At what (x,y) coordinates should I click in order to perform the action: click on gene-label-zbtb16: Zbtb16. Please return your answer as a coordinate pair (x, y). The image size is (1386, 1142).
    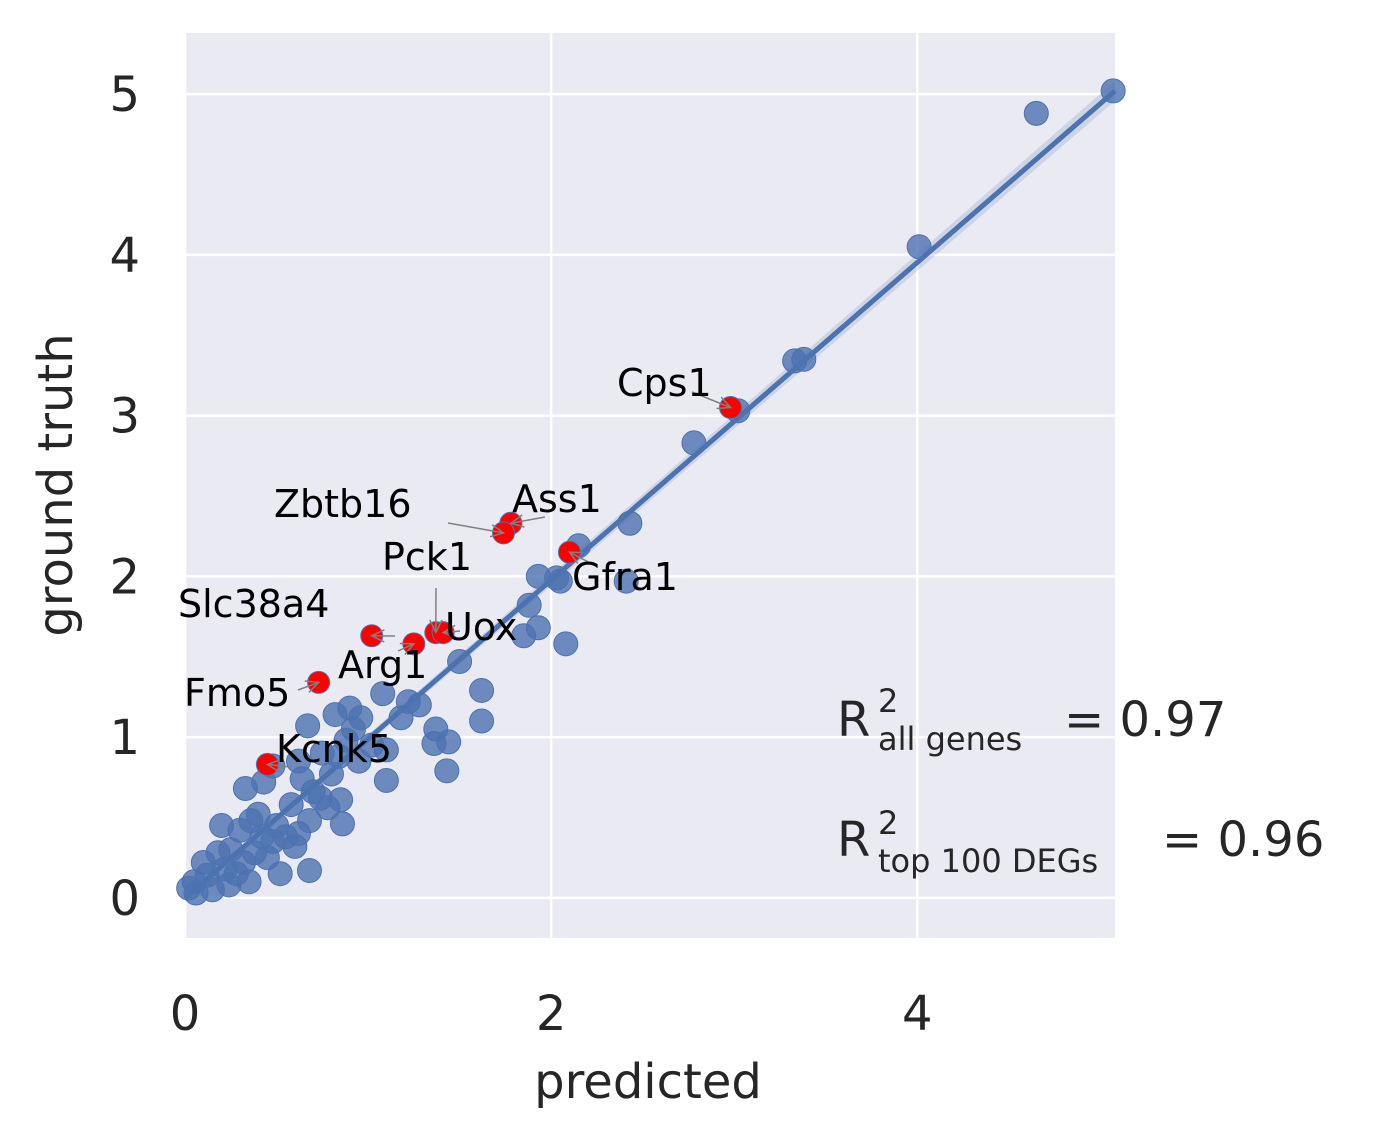
    Looking at the image, I should click on (343, 504).